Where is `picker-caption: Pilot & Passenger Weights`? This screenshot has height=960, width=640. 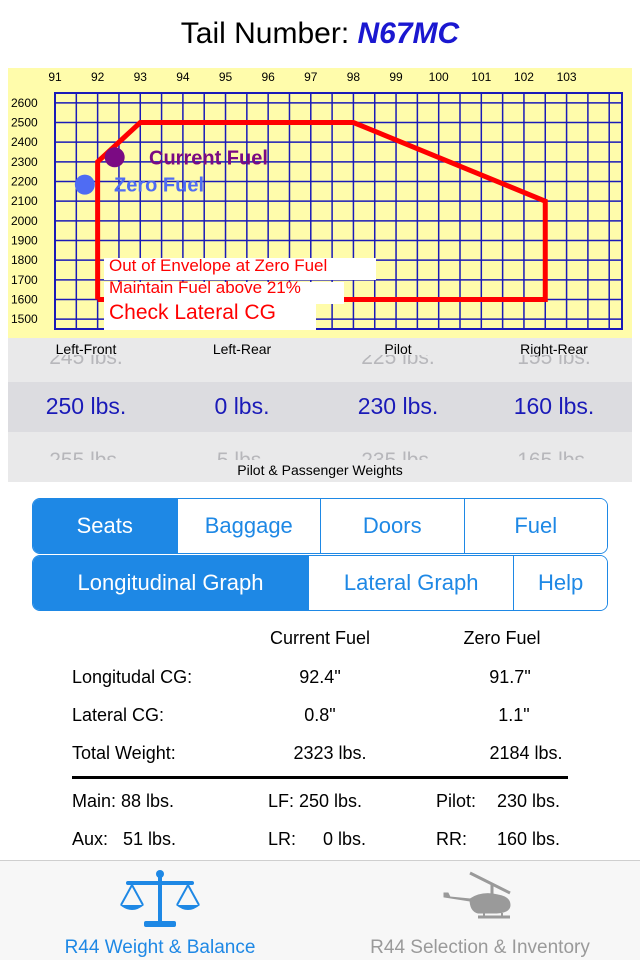
picker-caption: Pilot & Passenger Weights is located at coordinates (320, 470).